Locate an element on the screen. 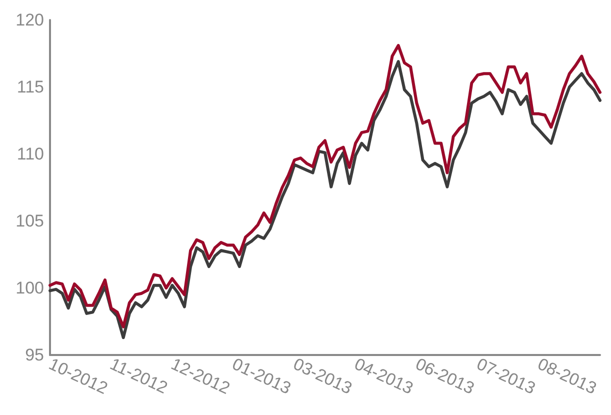  y-tick-label: 95 is located at coordinates (34, 355).